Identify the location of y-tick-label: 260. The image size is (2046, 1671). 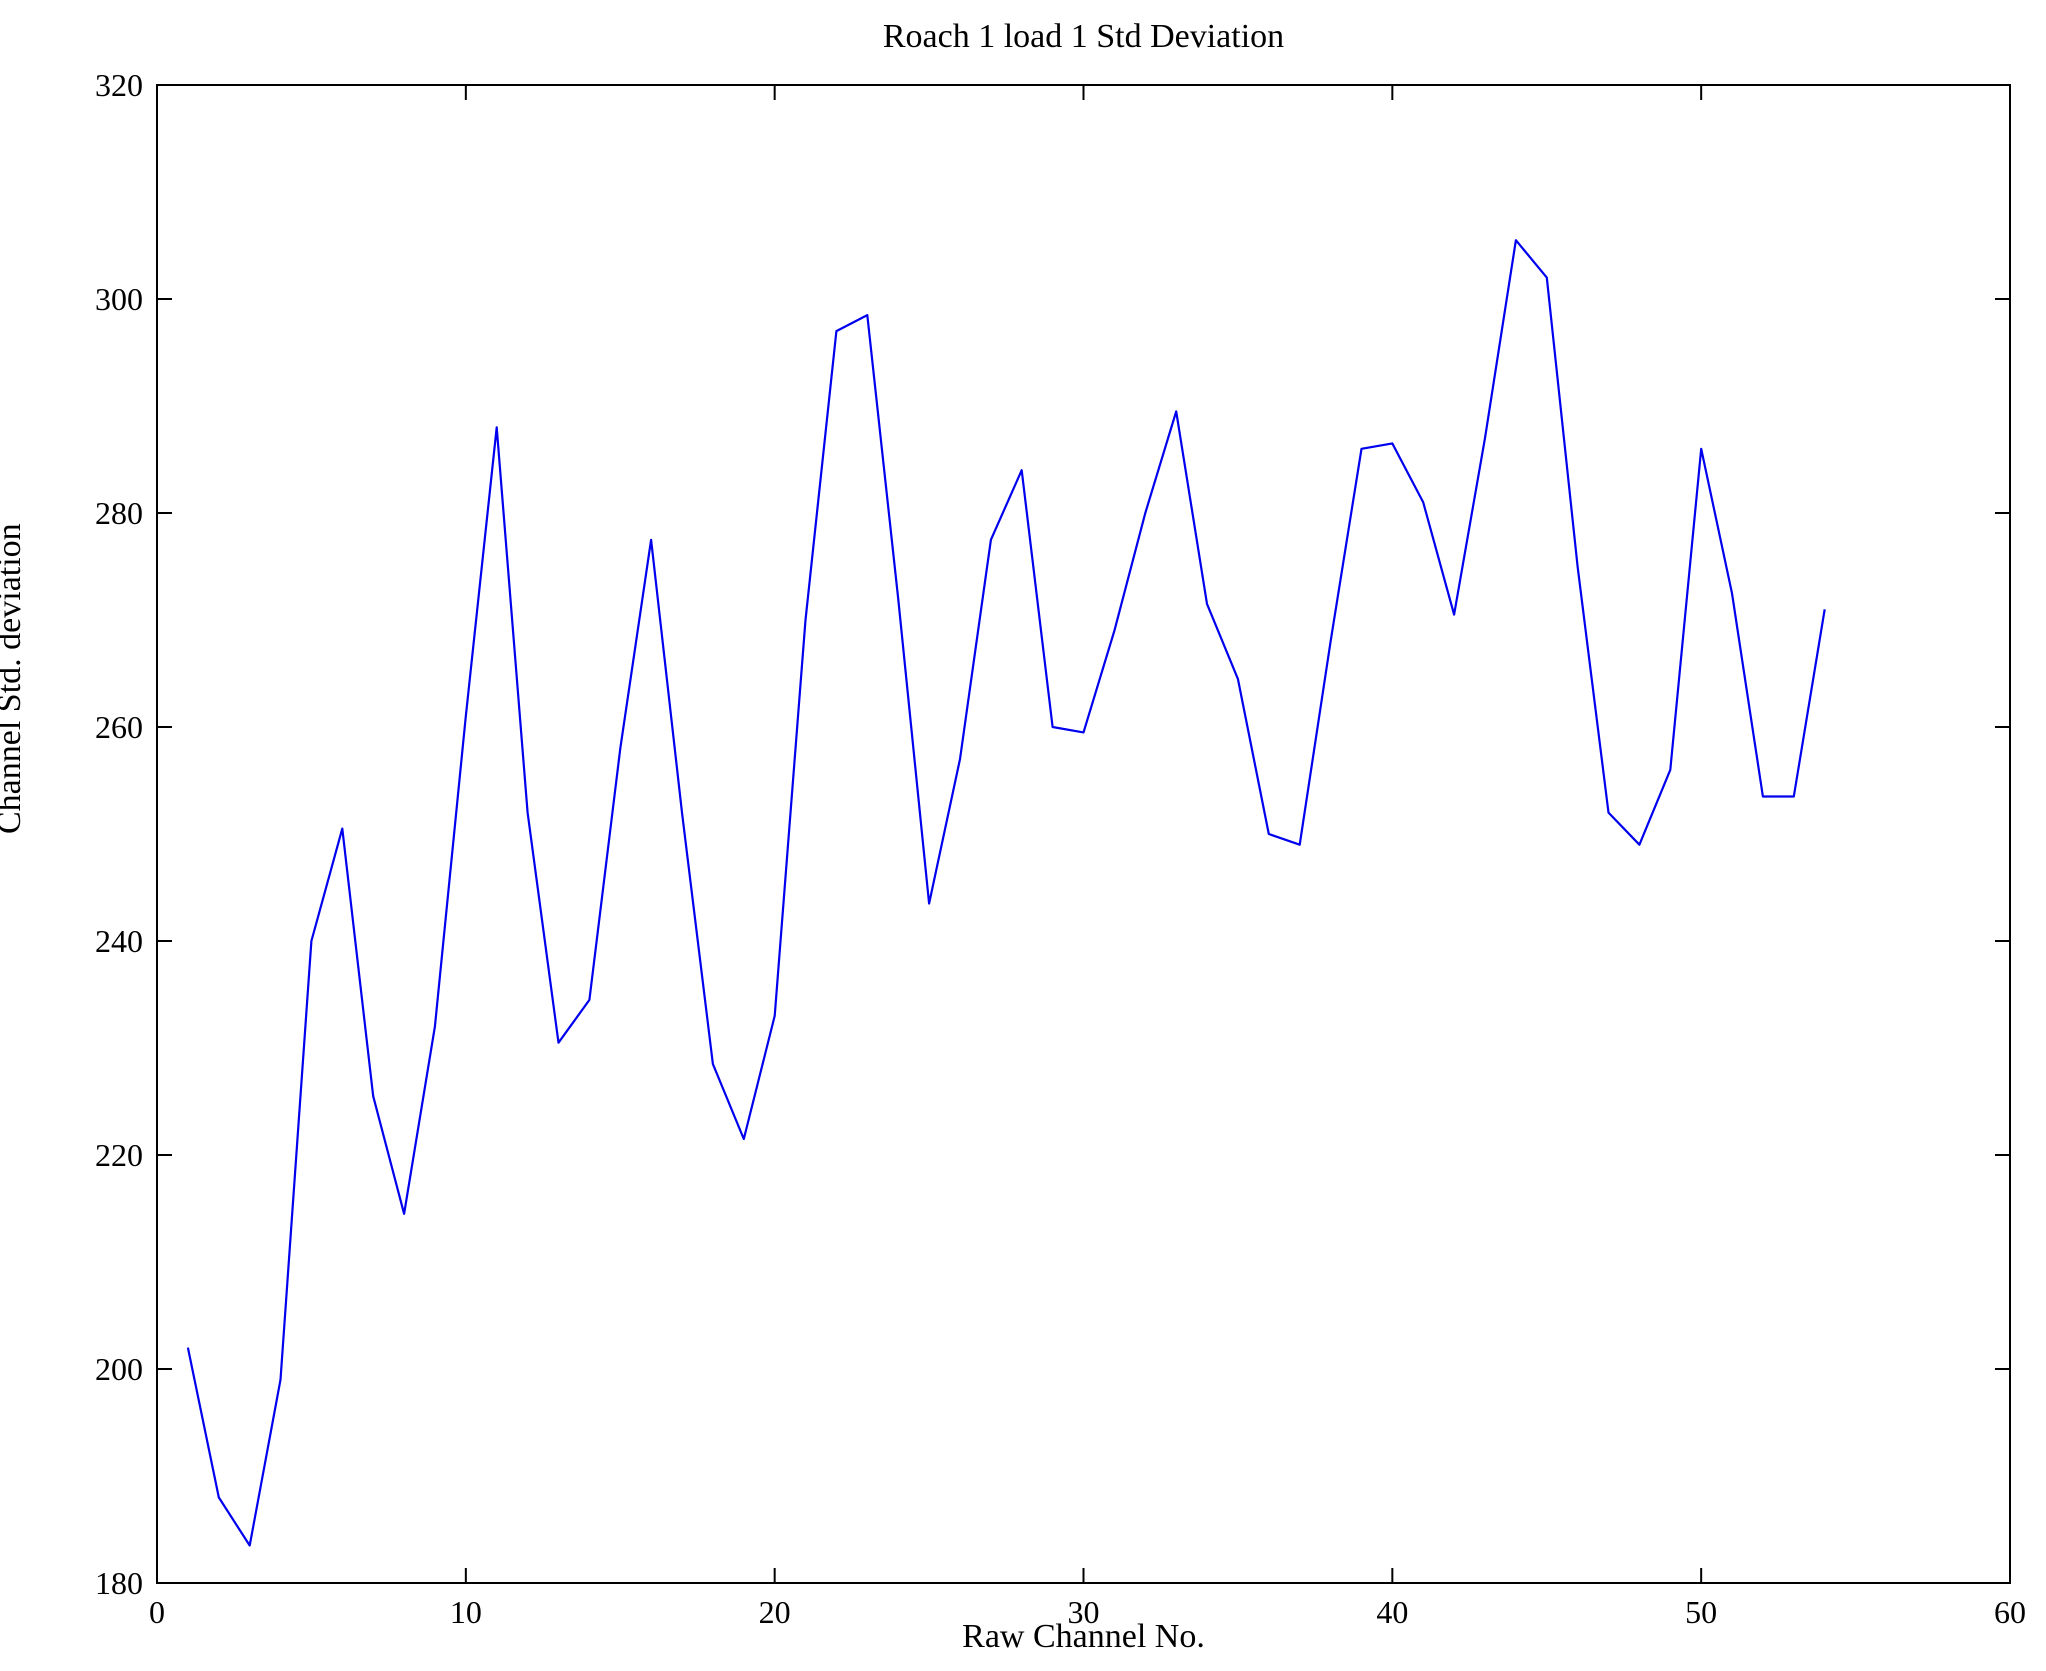
(119, 727).